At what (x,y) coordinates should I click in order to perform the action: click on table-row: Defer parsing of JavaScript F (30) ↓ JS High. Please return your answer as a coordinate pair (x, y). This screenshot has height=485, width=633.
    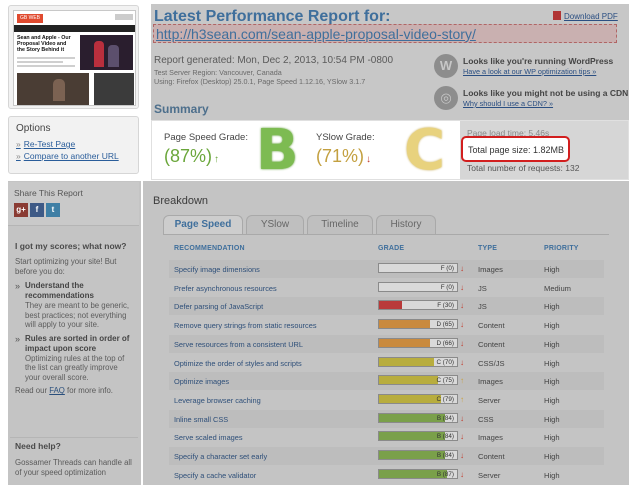
    Looking at the image, I should click on (386, 306).